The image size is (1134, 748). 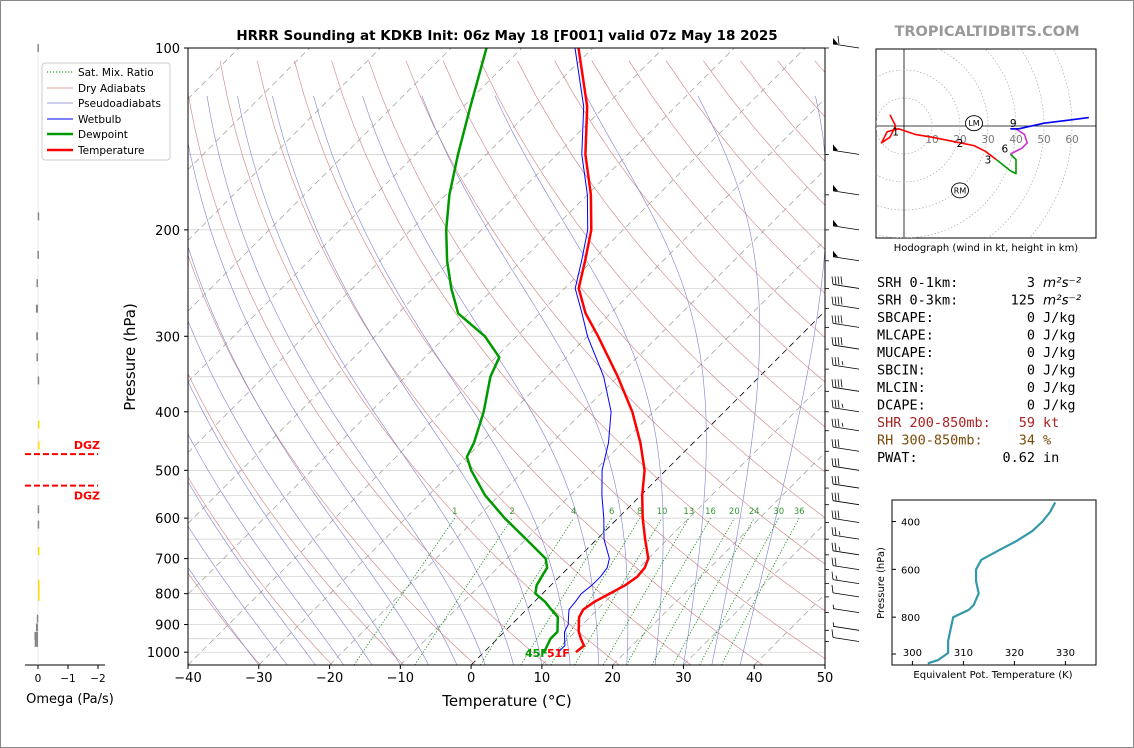 I want to click on x-tick-label: −10, so click(x=400, y=678).